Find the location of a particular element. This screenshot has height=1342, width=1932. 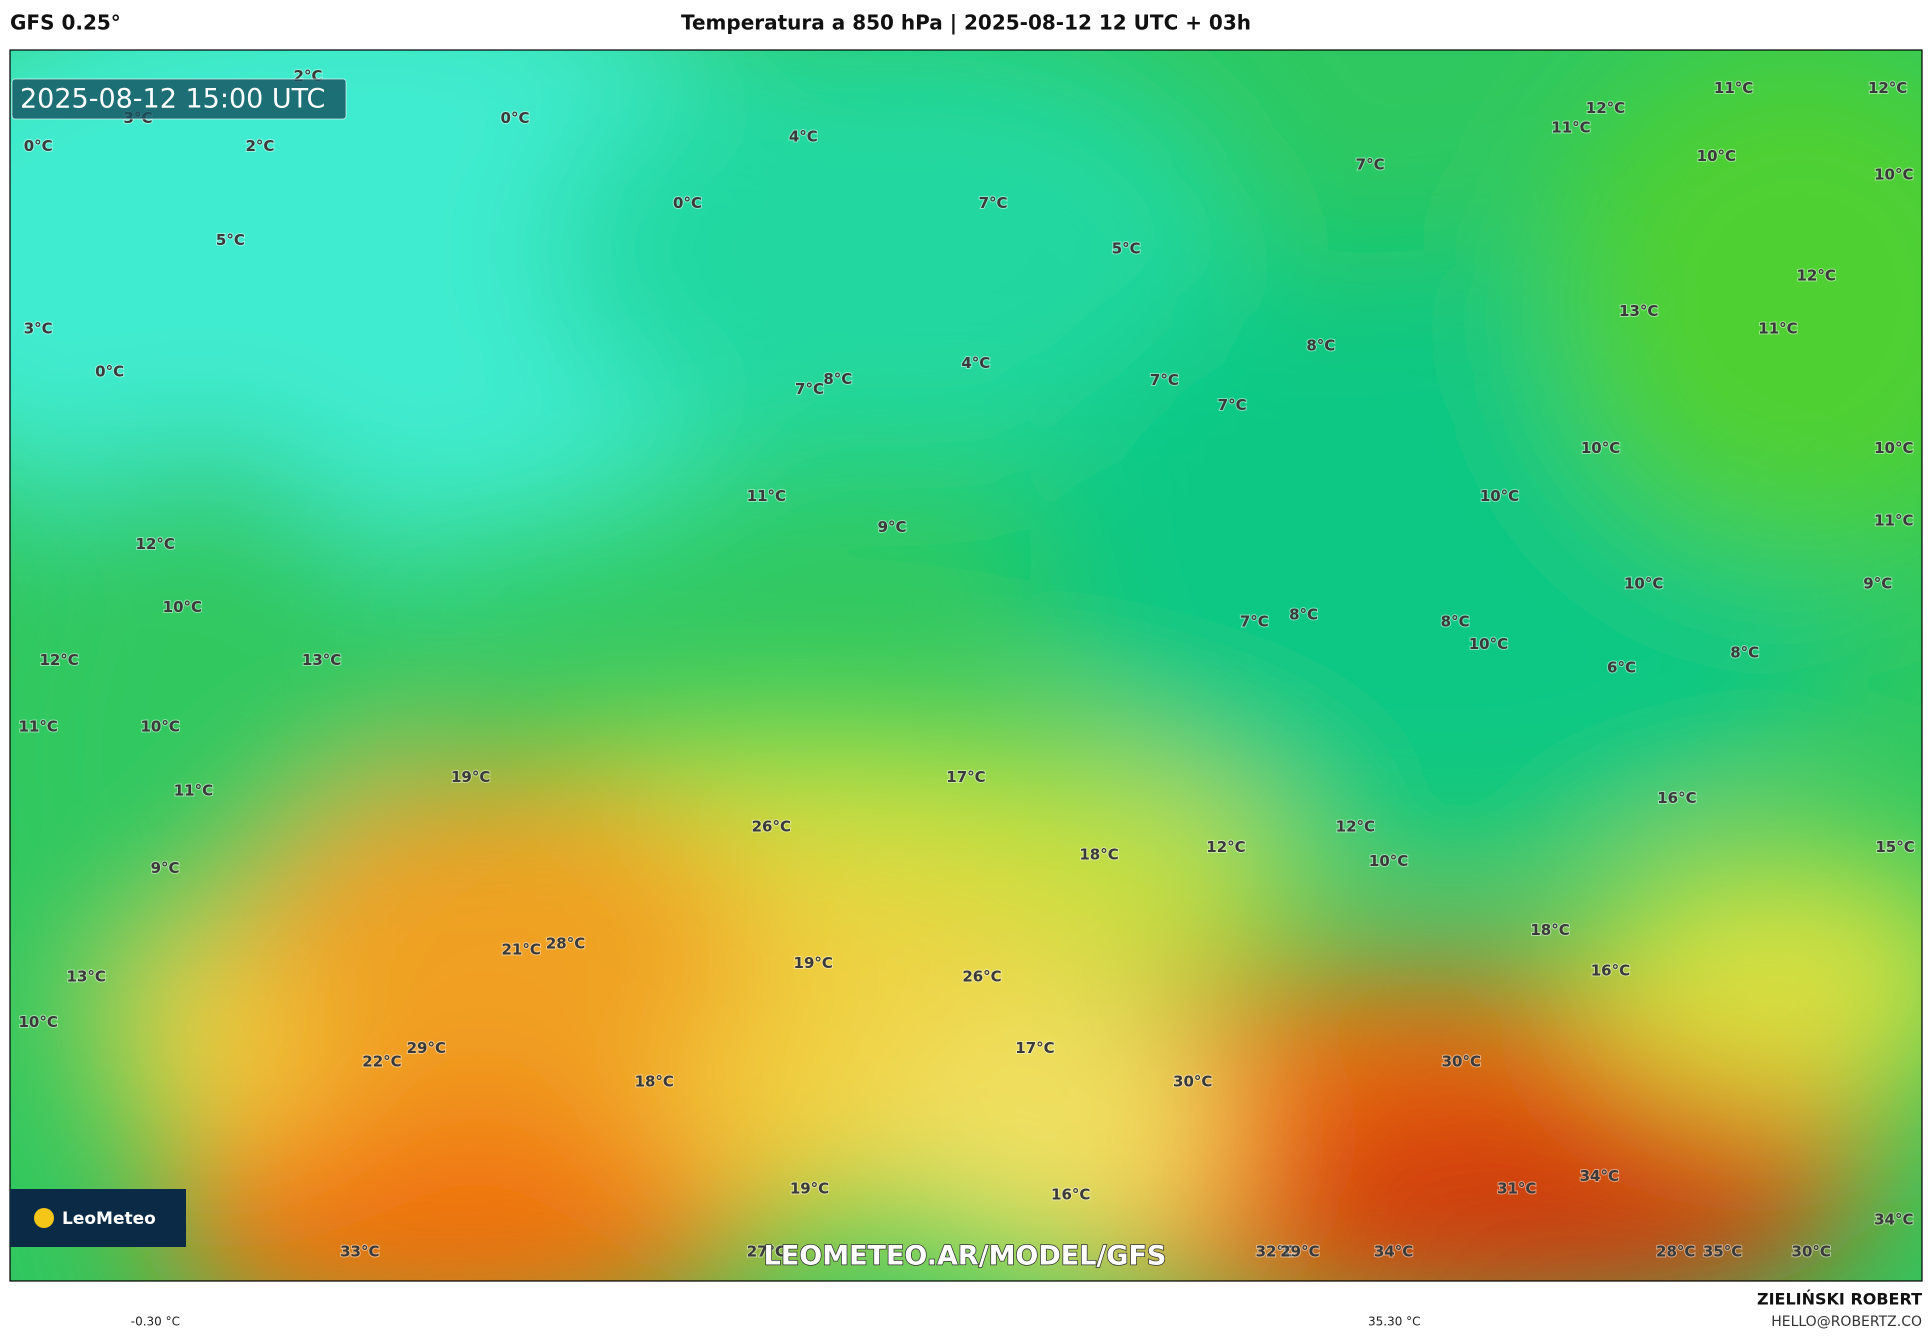

temperature-label: 22°C is located at coordinates (381, 1062).